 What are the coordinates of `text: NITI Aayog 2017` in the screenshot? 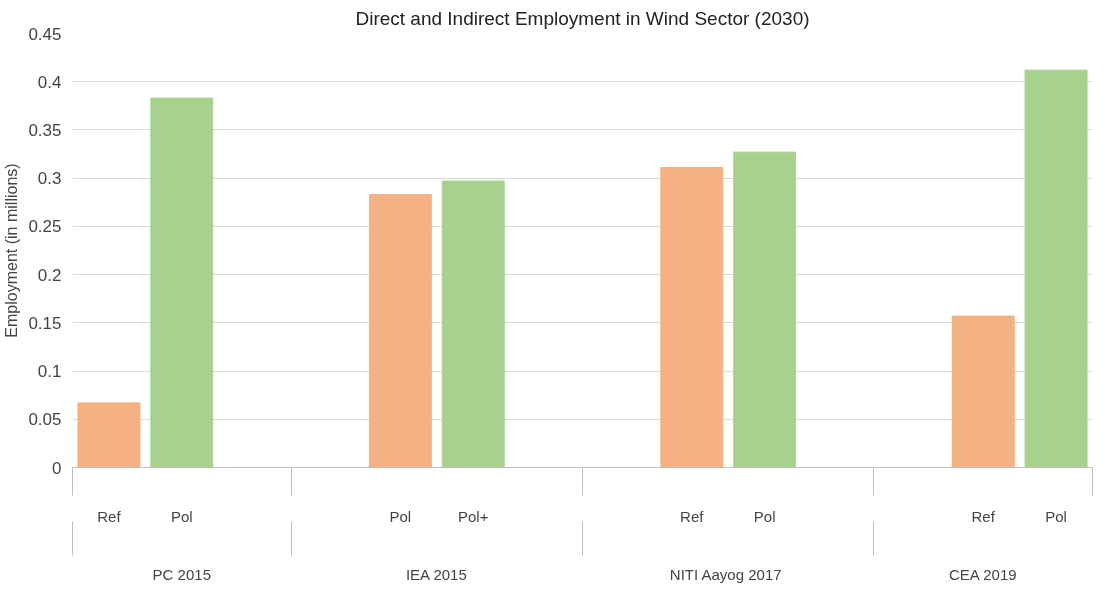 It's located at (725, 574).